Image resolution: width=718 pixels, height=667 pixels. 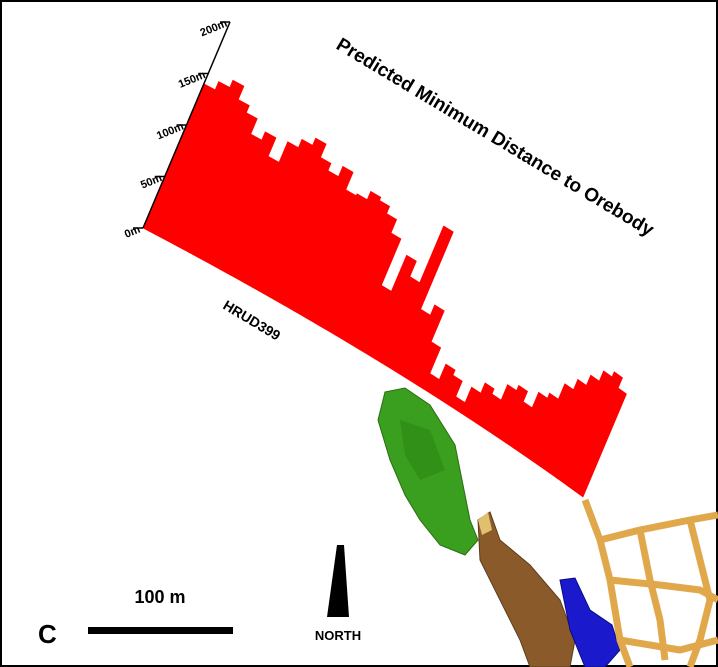 What do you see at coordinates (338, 635) in the screenshot?
I see `north-label: NORTH` at bounding box center [338, 635].